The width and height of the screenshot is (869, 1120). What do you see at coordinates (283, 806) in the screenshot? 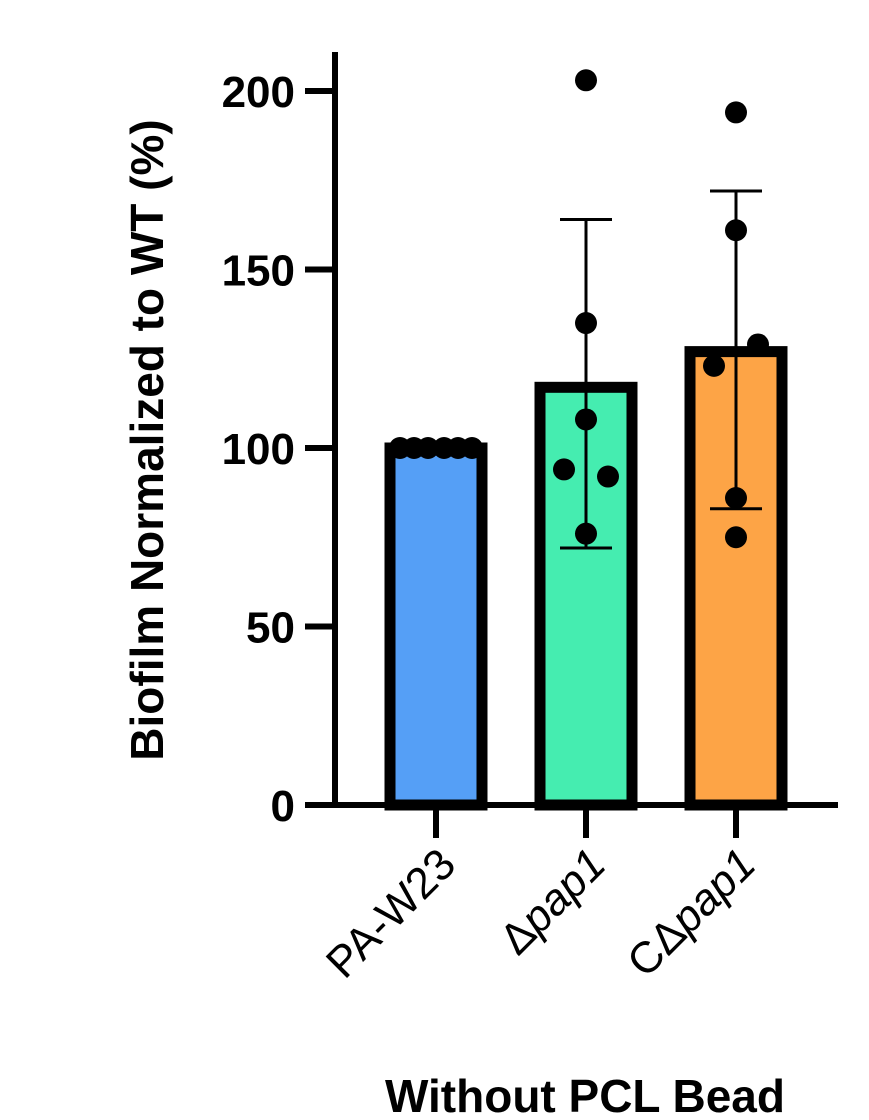
I see `y-tick-label: 0` at bounding box center [283, 806].